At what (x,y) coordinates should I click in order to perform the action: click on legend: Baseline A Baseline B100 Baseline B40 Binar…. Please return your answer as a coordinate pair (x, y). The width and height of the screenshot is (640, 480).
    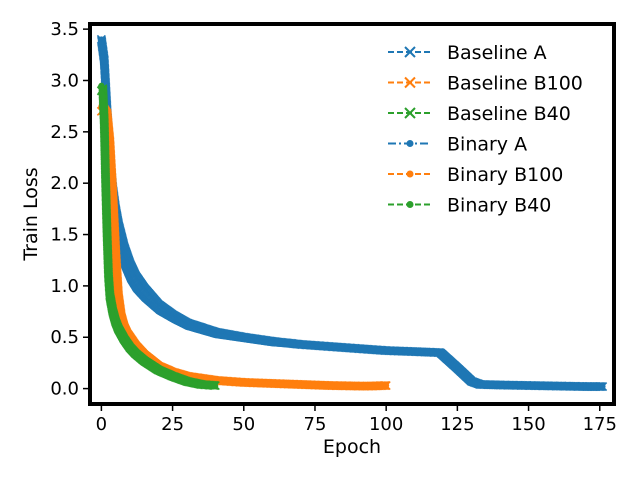
    Looking at the image, I should click on (485, 129).